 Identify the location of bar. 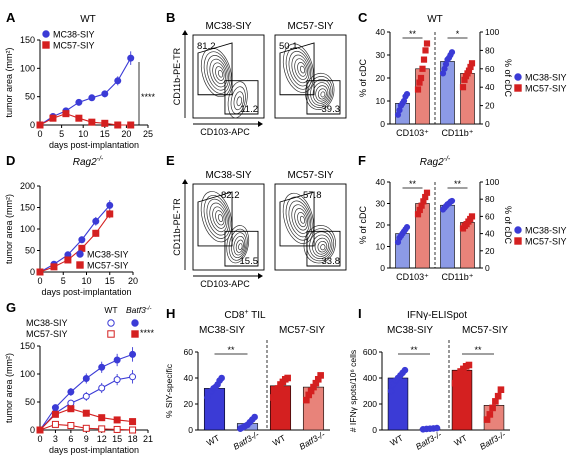
(447, 236).